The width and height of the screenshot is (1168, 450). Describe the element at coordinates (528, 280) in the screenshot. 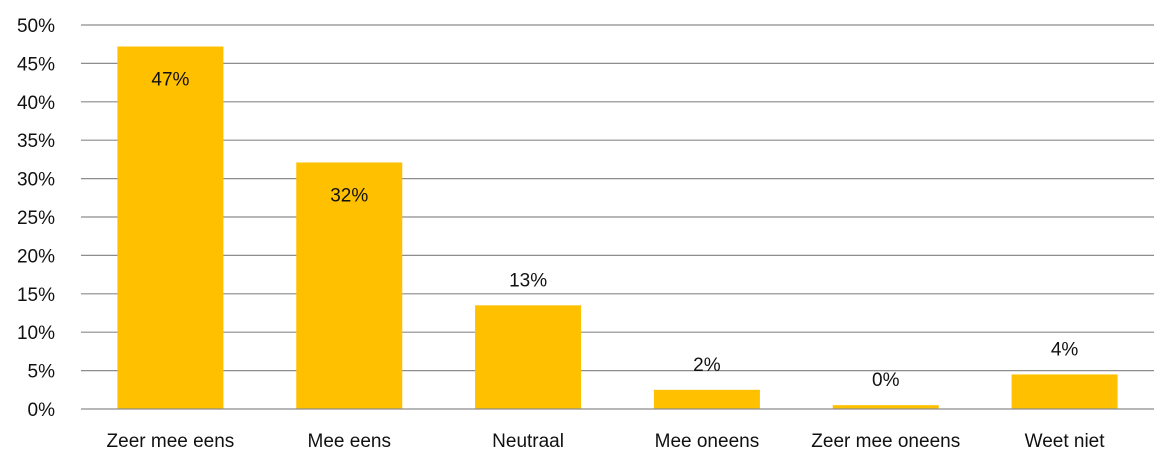

I see `data-label: 13%` at that location.